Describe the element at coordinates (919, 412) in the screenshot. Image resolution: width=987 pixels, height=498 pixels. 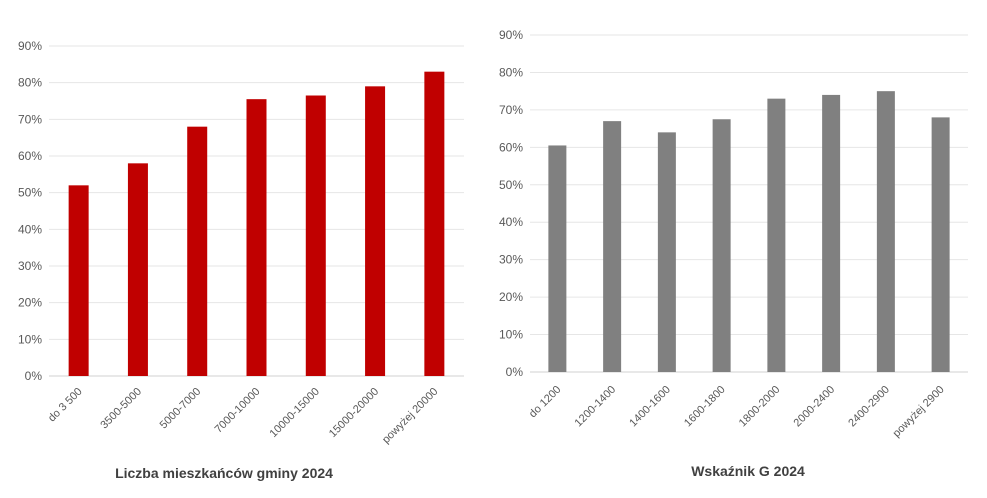
I see `x-tick-label: powyżej 2900` at that location.